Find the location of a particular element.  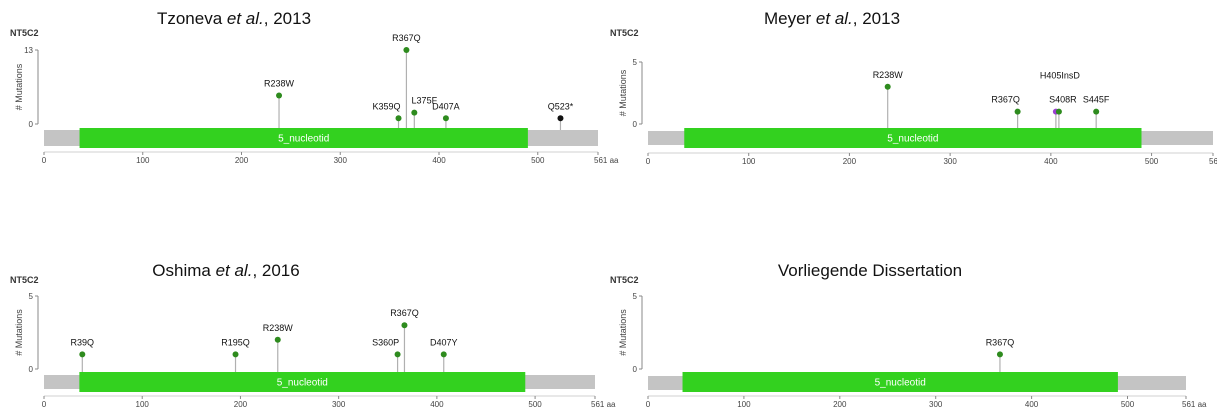

mutation-label: S408R is located at coordinates (1063, 100).